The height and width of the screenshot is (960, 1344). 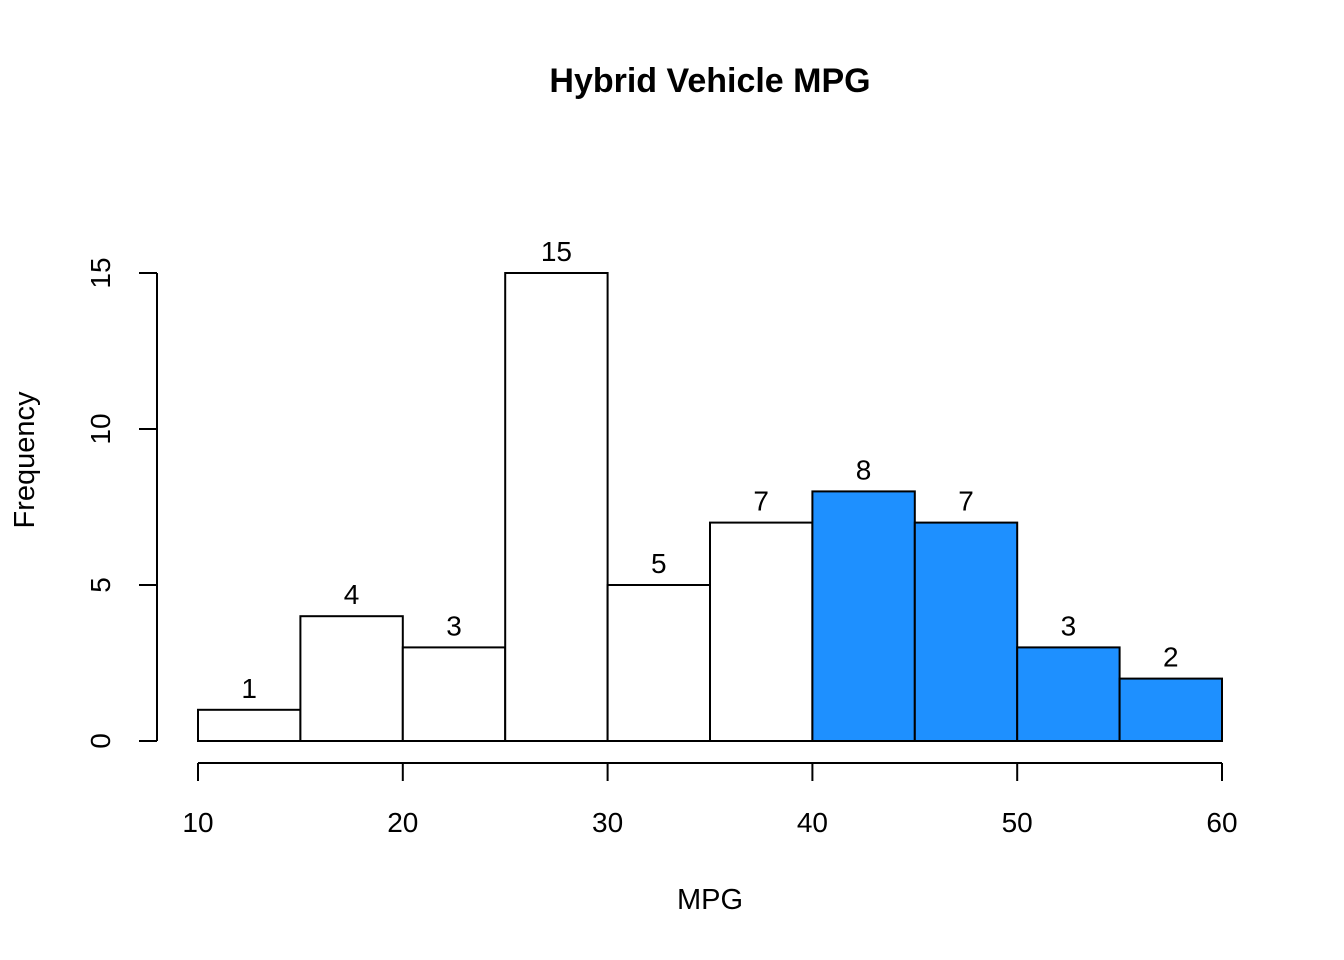 What do you see at coordinates (1221, 822) in the screenshot?
I see `x-tick-label: 60` at bounding box center [1221, 822].